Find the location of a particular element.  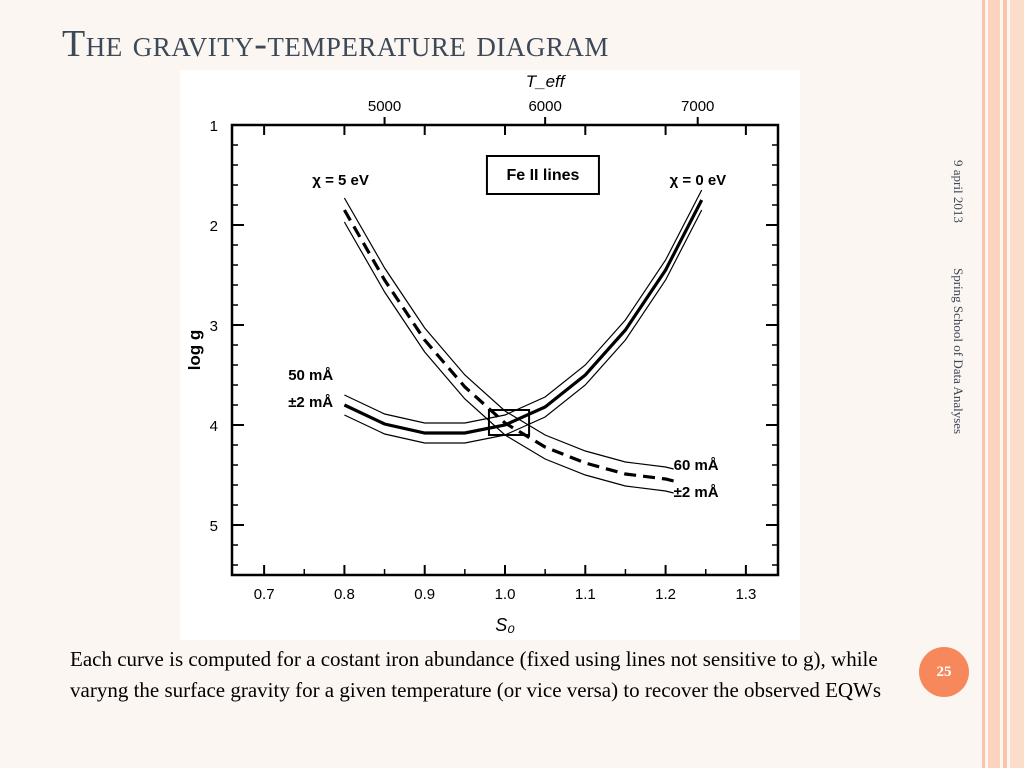

x-tick-label: 1.1 is located at coordinates (585, 594).